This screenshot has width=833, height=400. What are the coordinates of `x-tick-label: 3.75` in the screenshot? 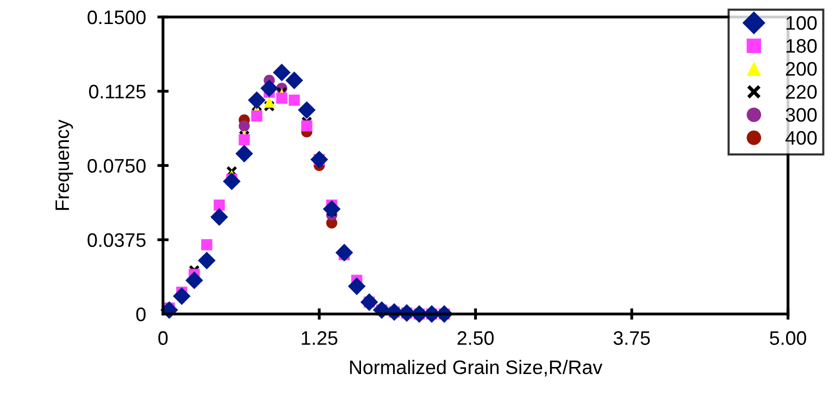 It's located at (632, 338).